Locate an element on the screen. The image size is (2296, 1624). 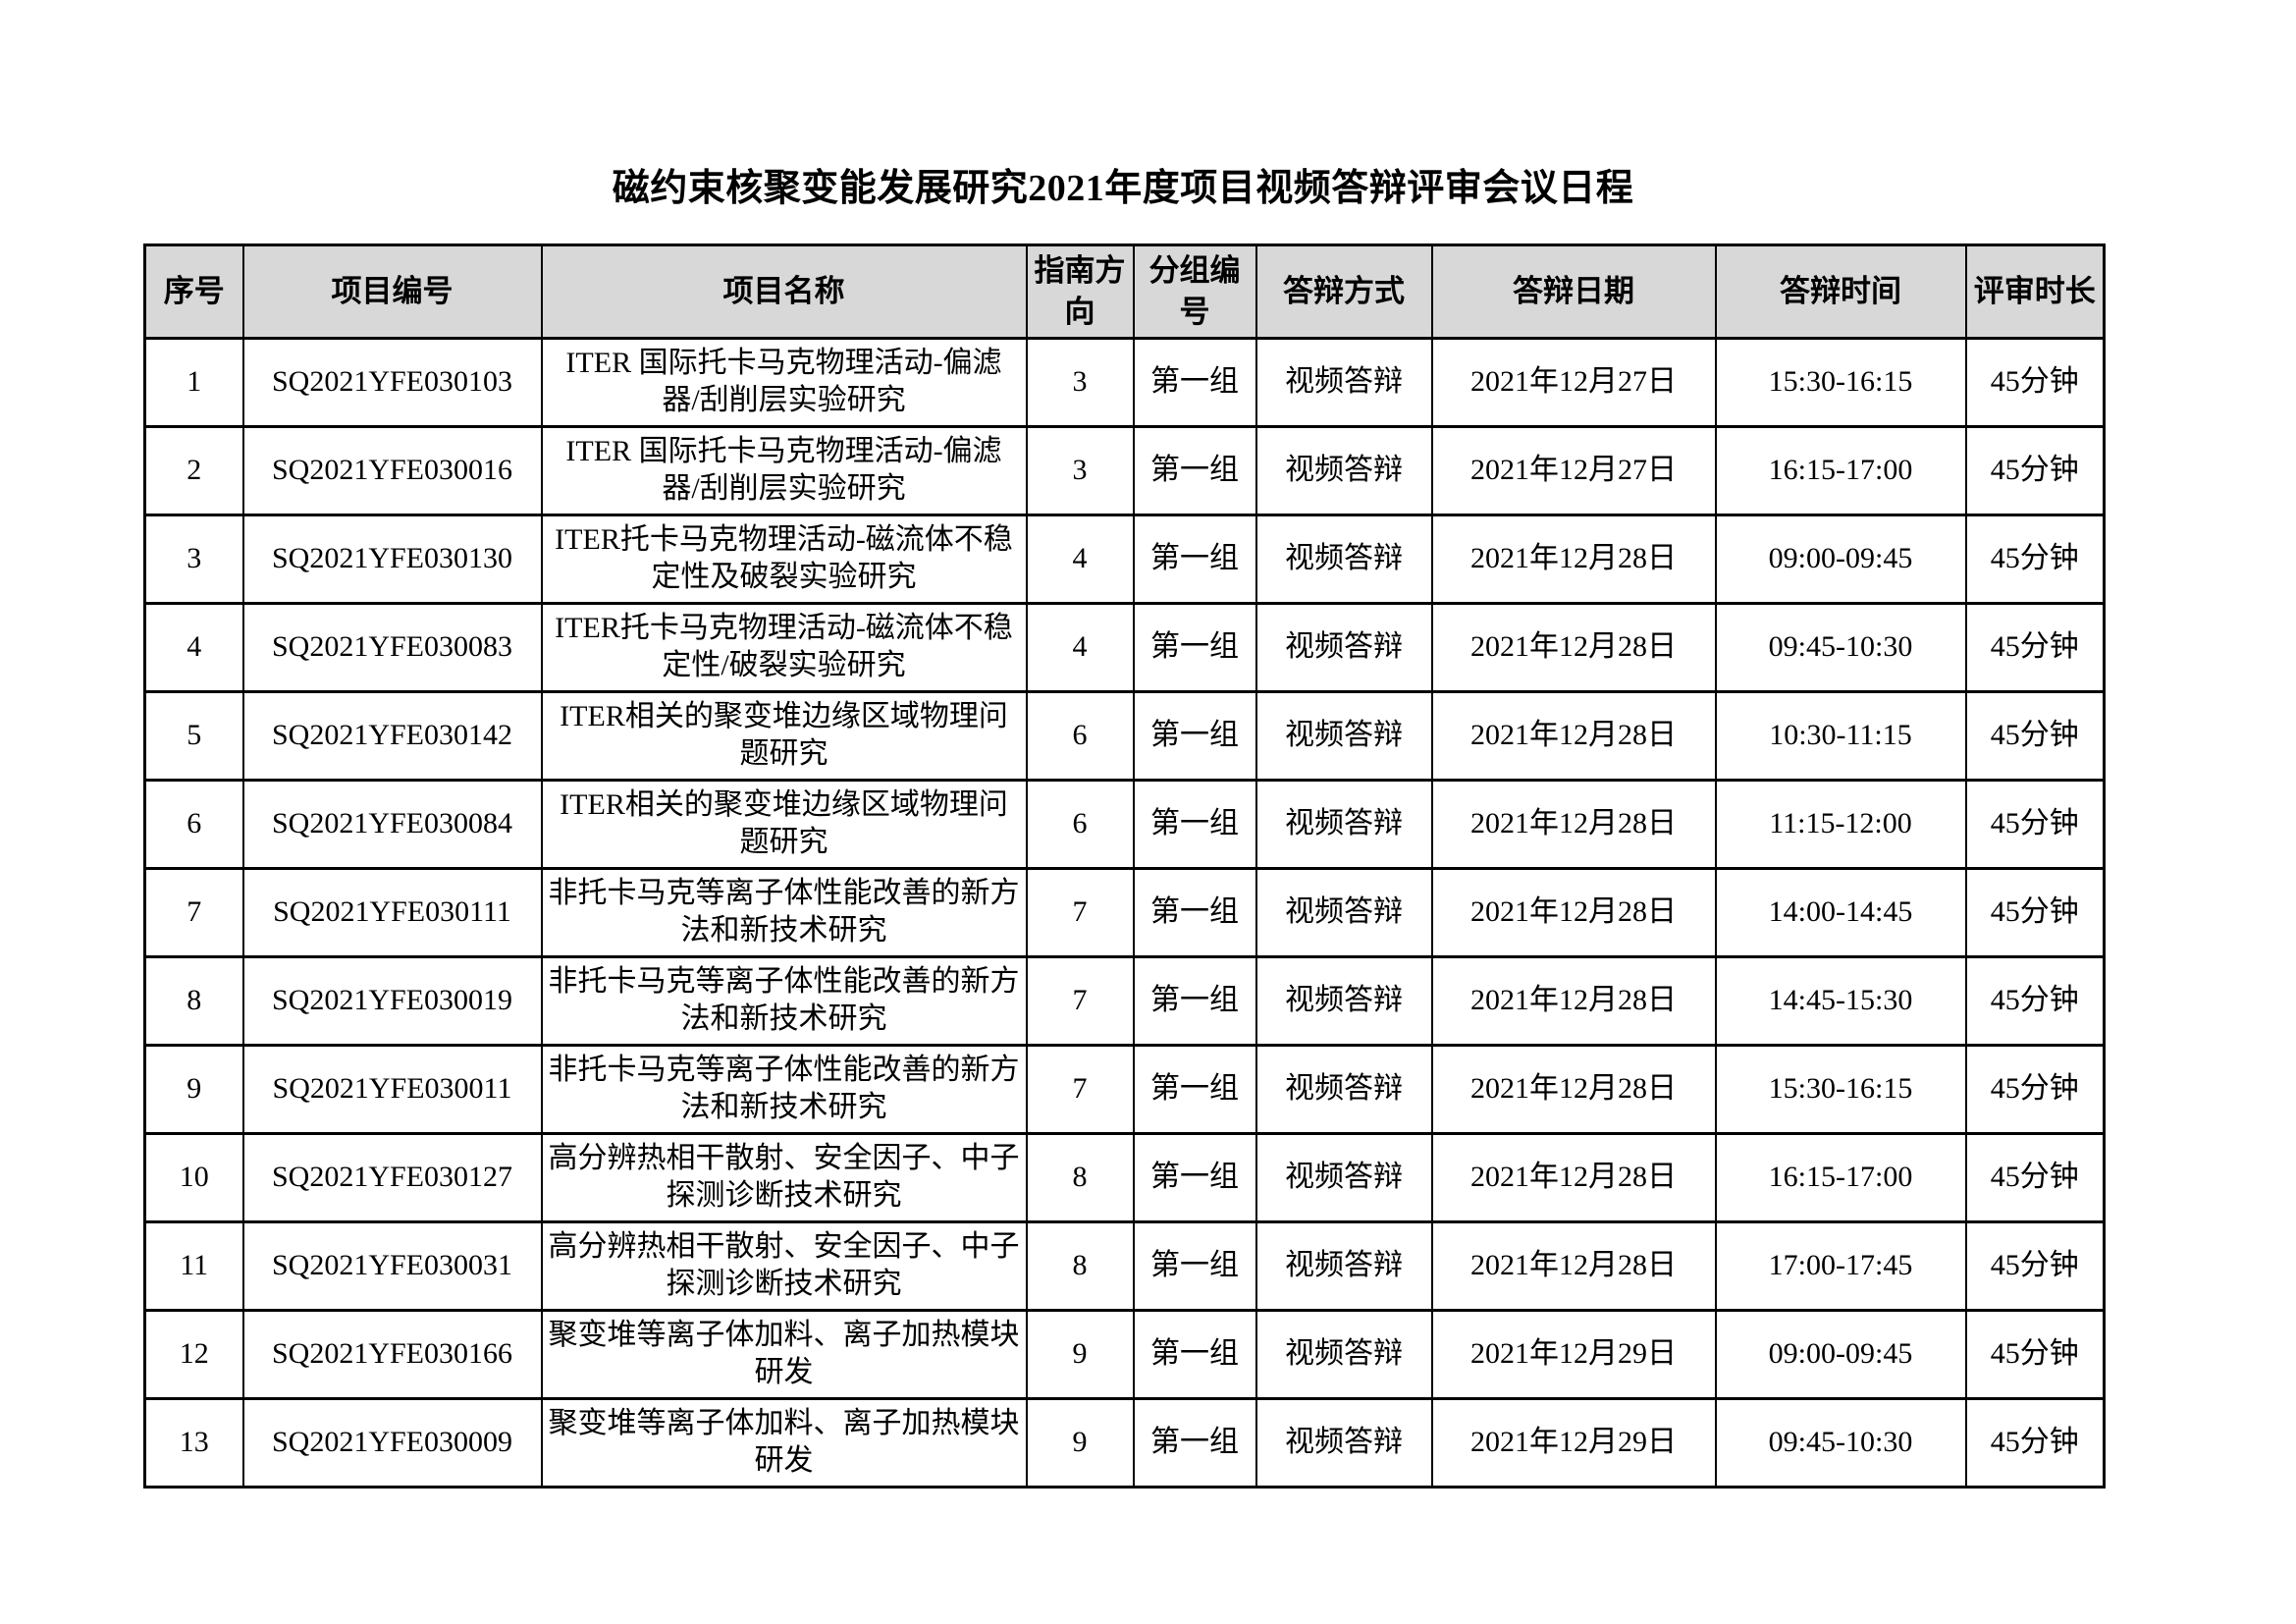
column-header-project-name: 项目名称 is located at coordinates (784, 291).